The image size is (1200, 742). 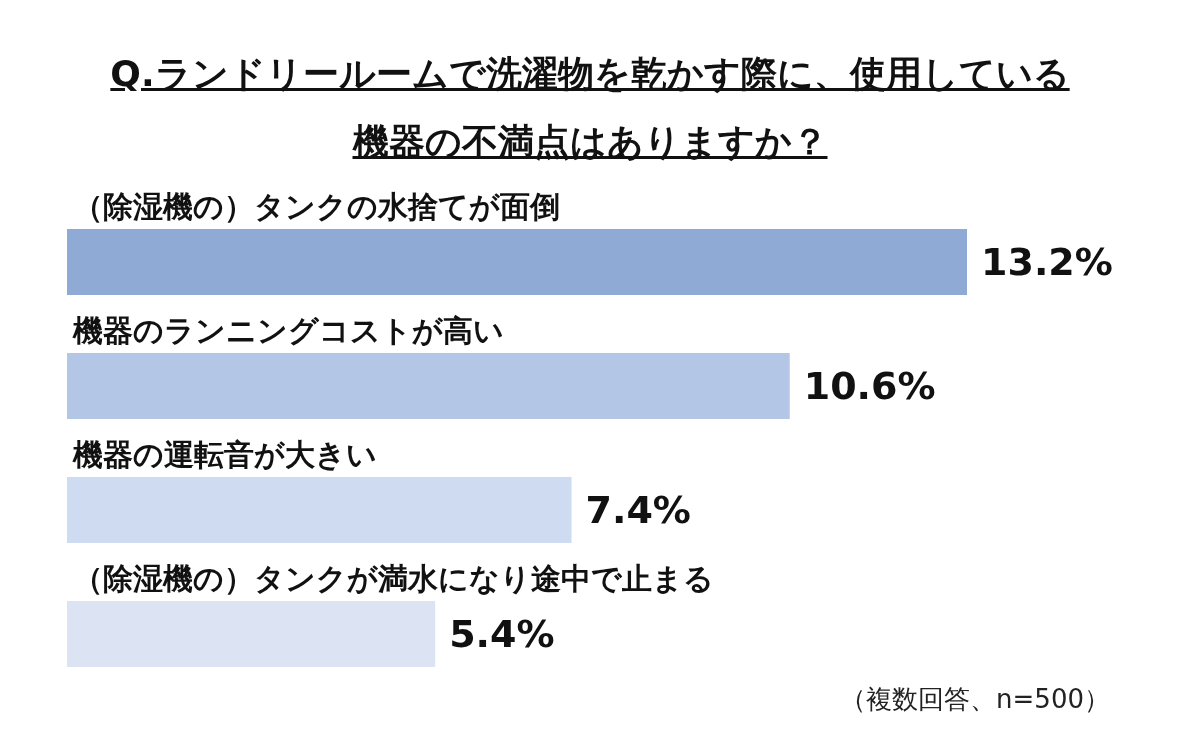 I want to click on data-label: 5.4%, so click(x=502, y=634).